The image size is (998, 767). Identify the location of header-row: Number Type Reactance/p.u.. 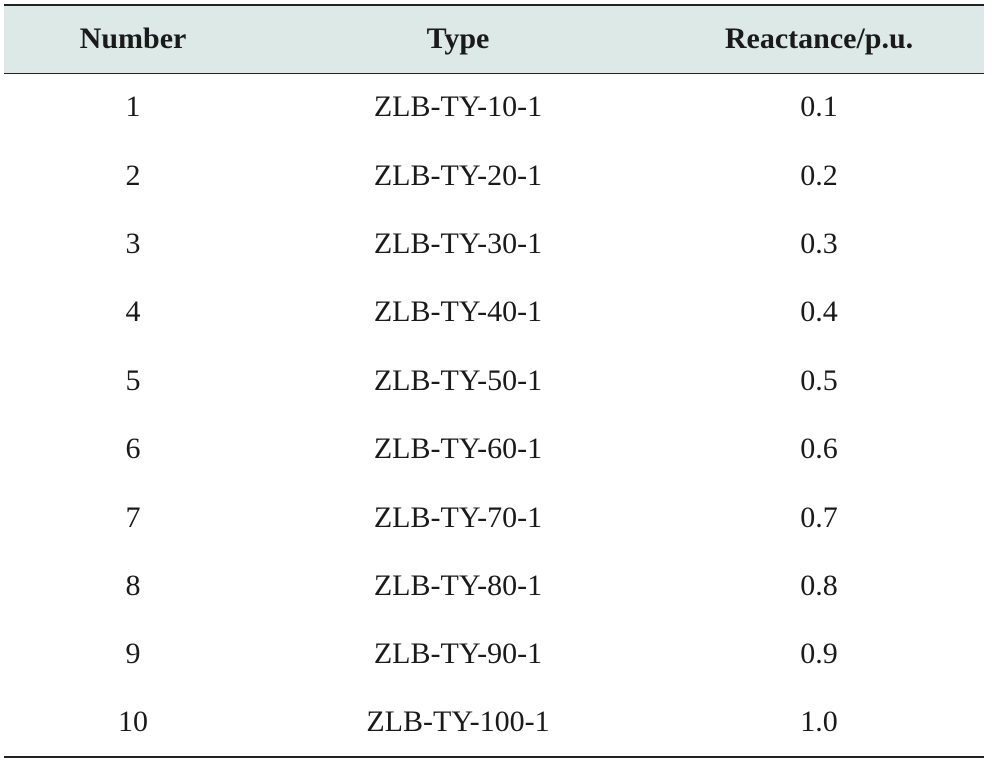
(494, 39).